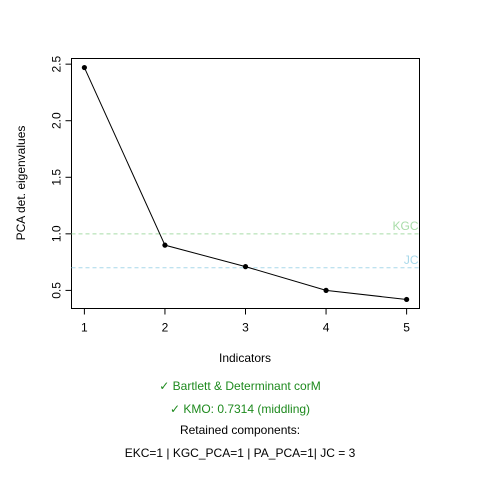 This screenshot has width=480, height=480. Describe the element at coordinates (57, 63) in the screenshot. I see `y-tick-label: 2.5` at that location.